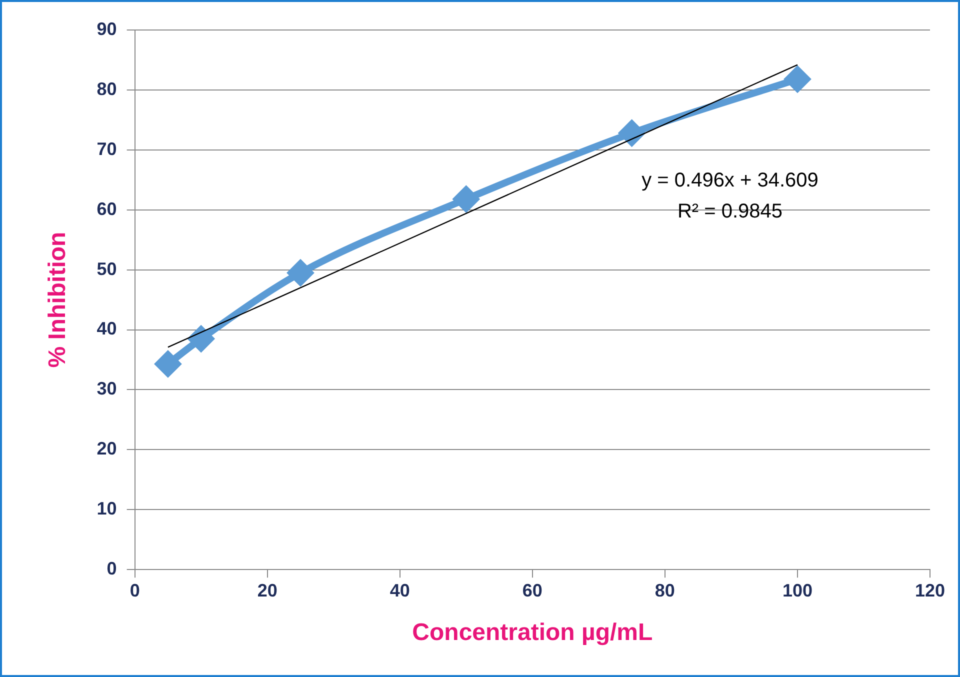 Image resolution: width=960 pixels, height=677 pixels. Describe the element at coordinates (106, 268) in the screenshot. I see `y-tick-label: 50` at that location.